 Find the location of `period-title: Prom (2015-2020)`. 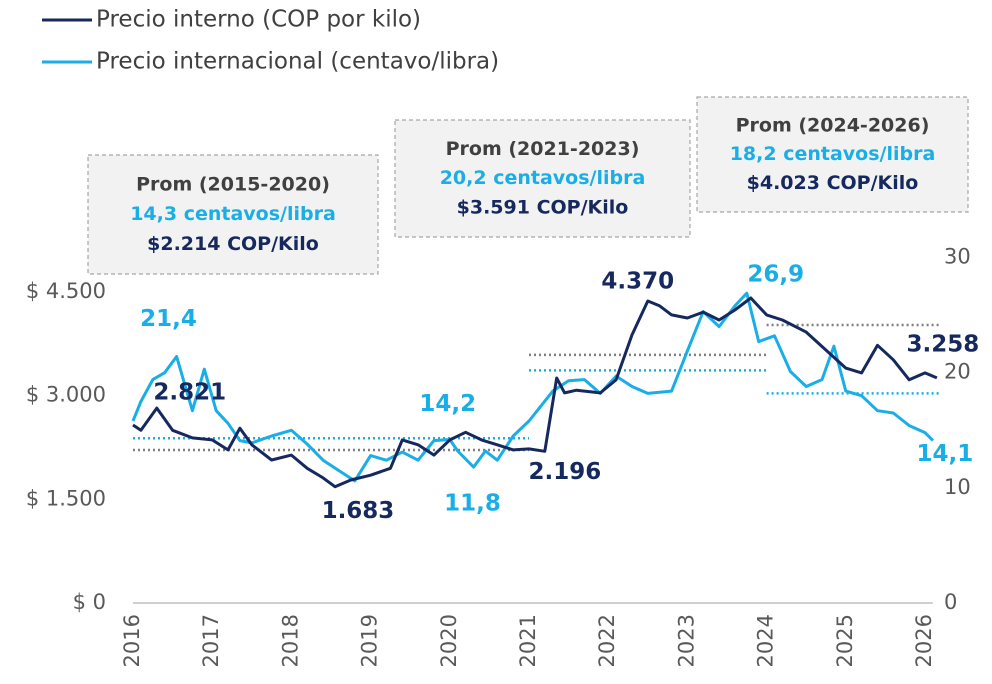

period-title: Prom (2015-2020) is located at coordinates (233, 184).